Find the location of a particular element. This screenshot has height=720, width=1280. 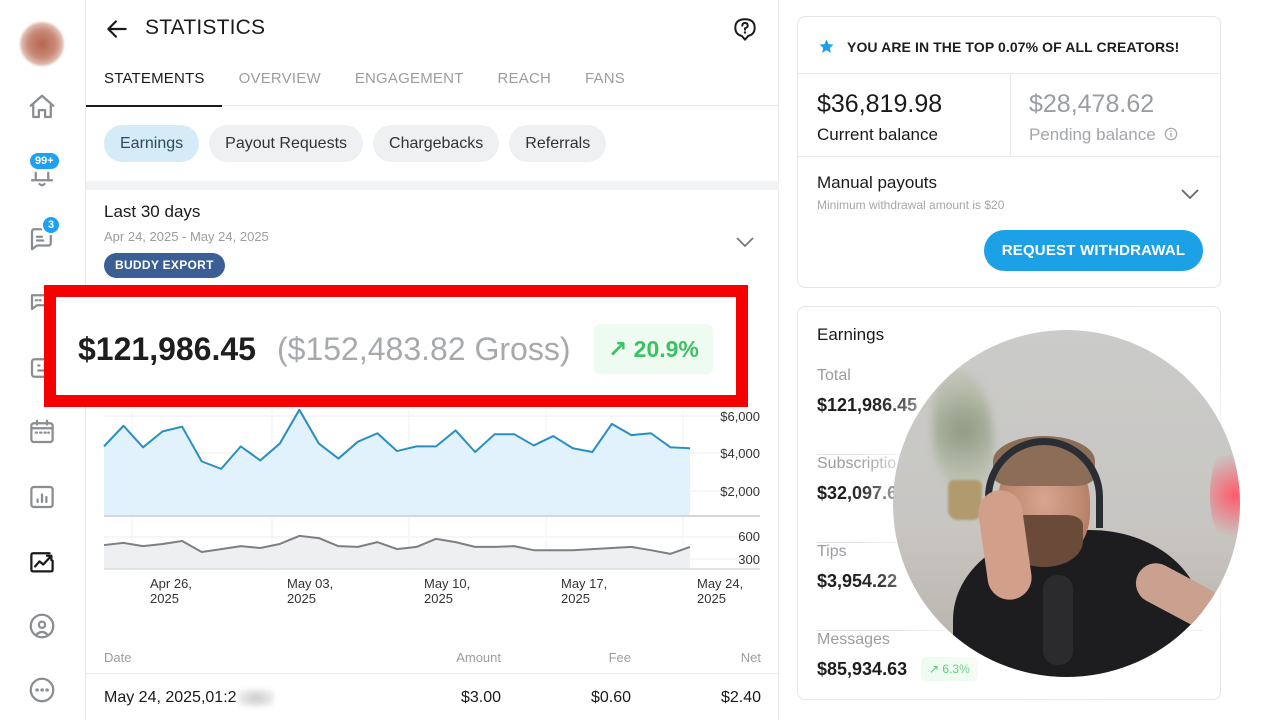

y-tick: 300 is located at coordinates (749, 559).